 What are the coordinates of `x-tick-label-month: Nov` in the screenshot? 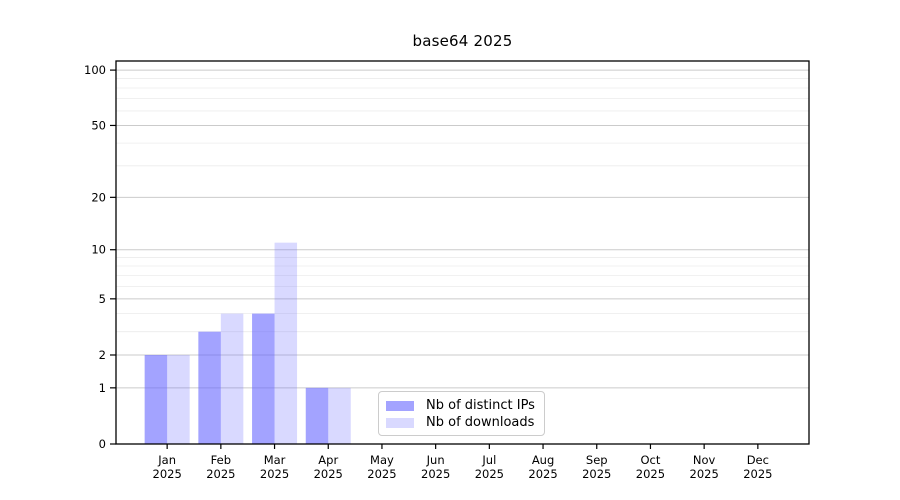 It's located at (704, 460).